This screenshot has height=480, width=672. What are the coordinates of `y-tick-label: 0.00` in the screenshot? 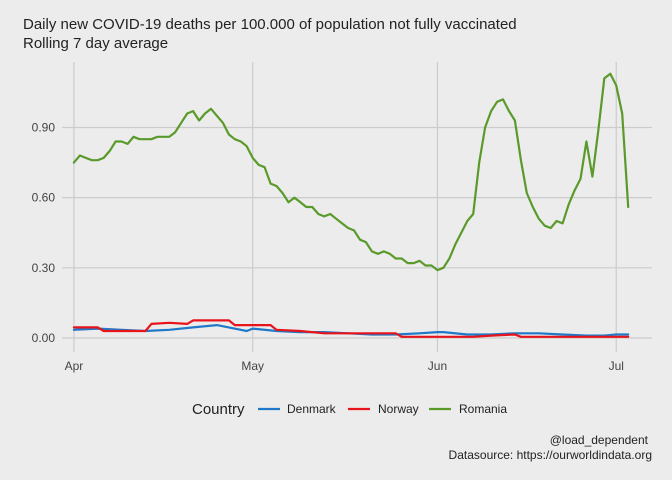 It's located at (44, 338).